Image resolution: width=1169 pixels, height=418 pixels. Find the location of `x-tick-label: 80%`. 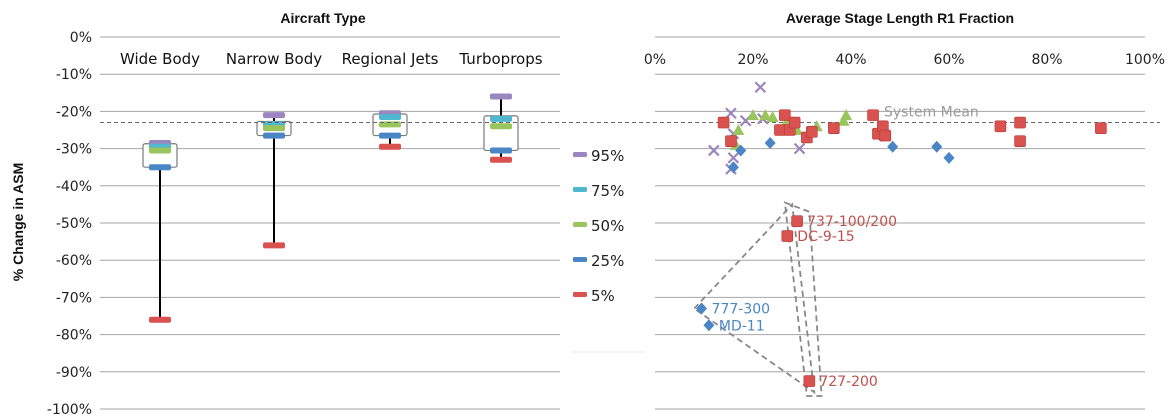

x-tick-label: 80% is located at coordinates (1046, 60).